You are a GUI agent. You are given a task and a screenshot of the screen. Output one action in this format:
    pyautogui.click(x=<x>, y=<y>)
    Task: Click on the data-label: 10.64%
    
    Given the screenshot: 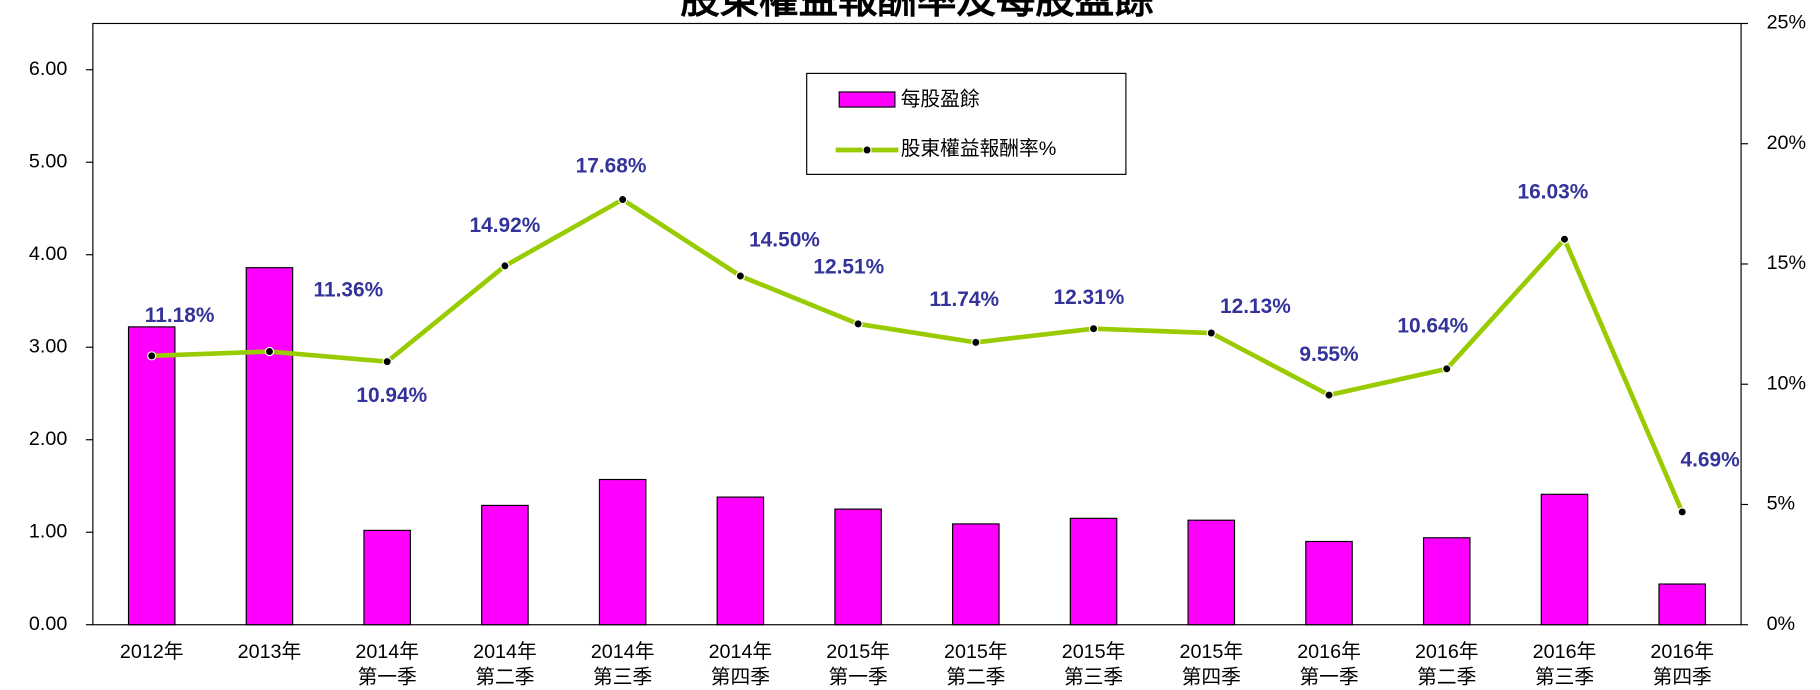 What is the action you would take?
    pyautogui.click(x=1432, y=326)
    